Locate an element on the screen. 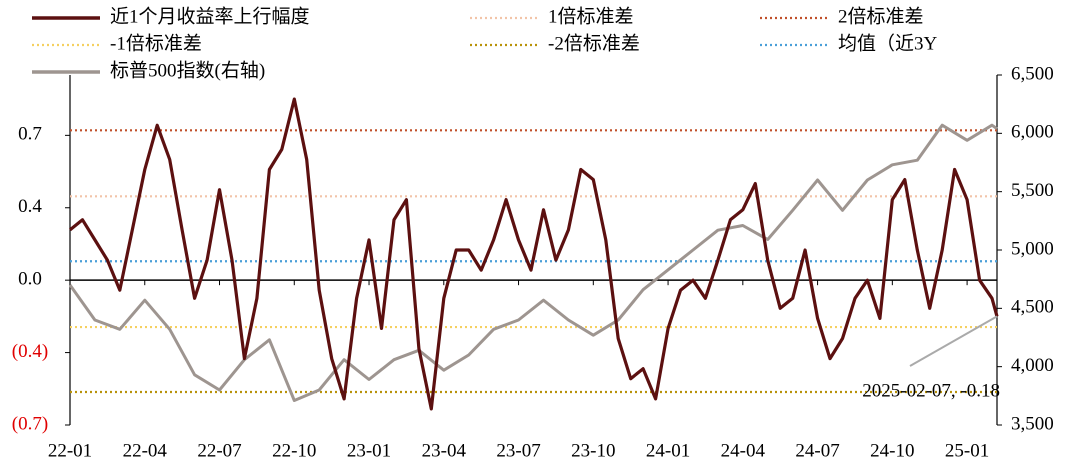 The width and height of the screenshot is (1080, 473). legend-label: 2倍标准差 is located at coordinates (881, 16).